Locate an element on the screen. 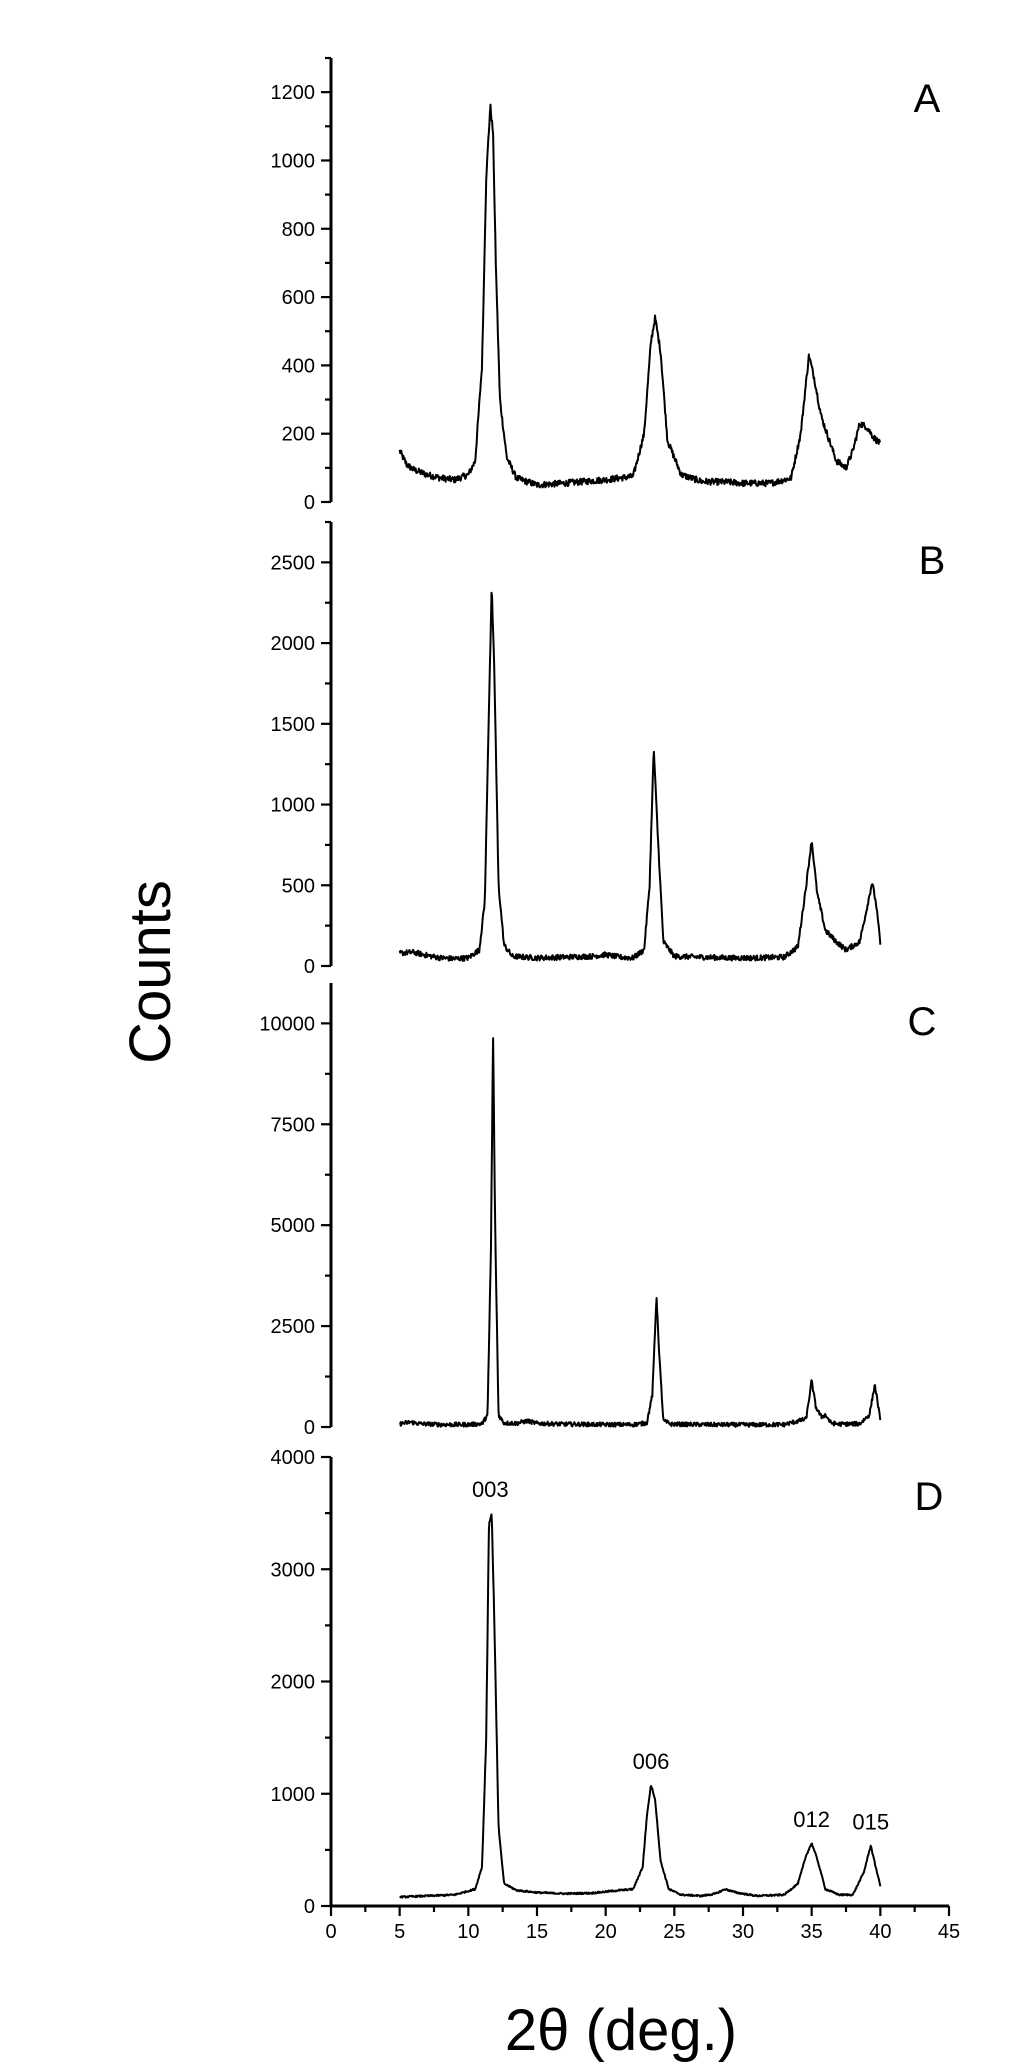 The width and height of the screenshot is (1024, 2069). panel-b: 0 500 1000 1500 2000 2500 B is located at coordinates (608, 749).